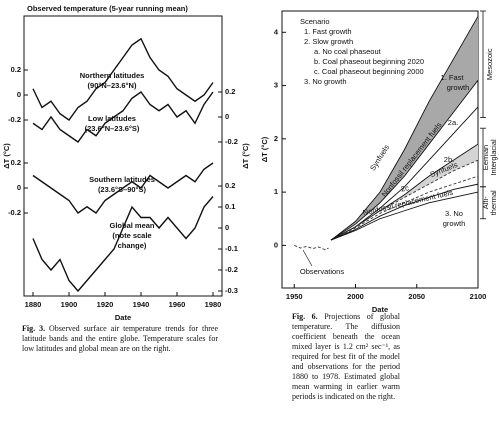 Image resolution: width=499 pixels, height=446 pixels. I want to click on x-tick-label: 2000, so click(355, 296).